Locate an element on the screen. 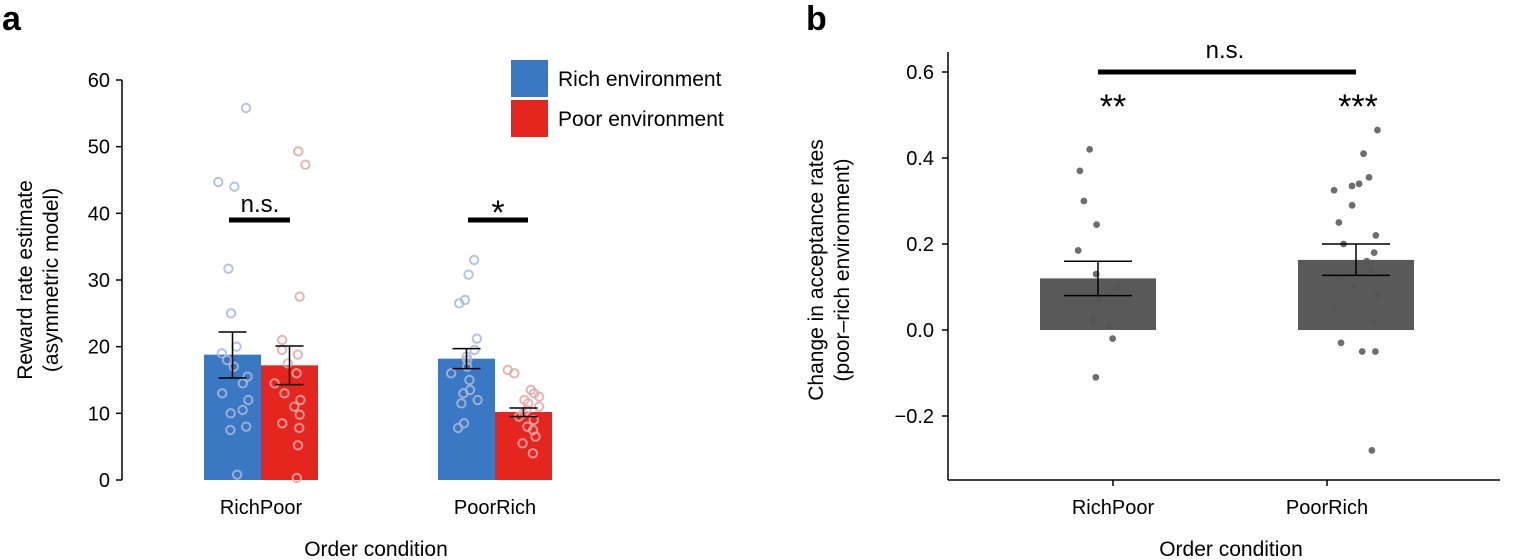 Image resolution: width=1519 pixels, height=560 pixels. panel-a-y-label-line1: Reward rate estimate is located at coordinates (25, 280).